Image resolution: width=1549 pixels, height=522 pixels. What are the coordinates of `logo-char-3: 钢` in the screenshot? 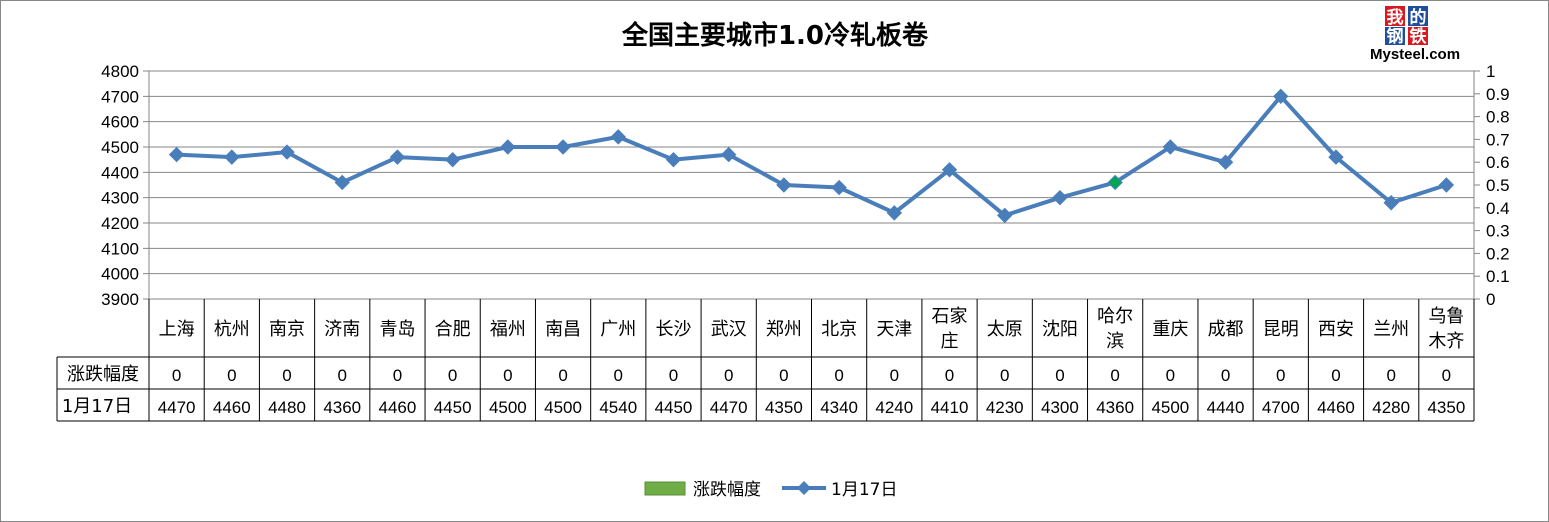 It's located at (1395, 36).